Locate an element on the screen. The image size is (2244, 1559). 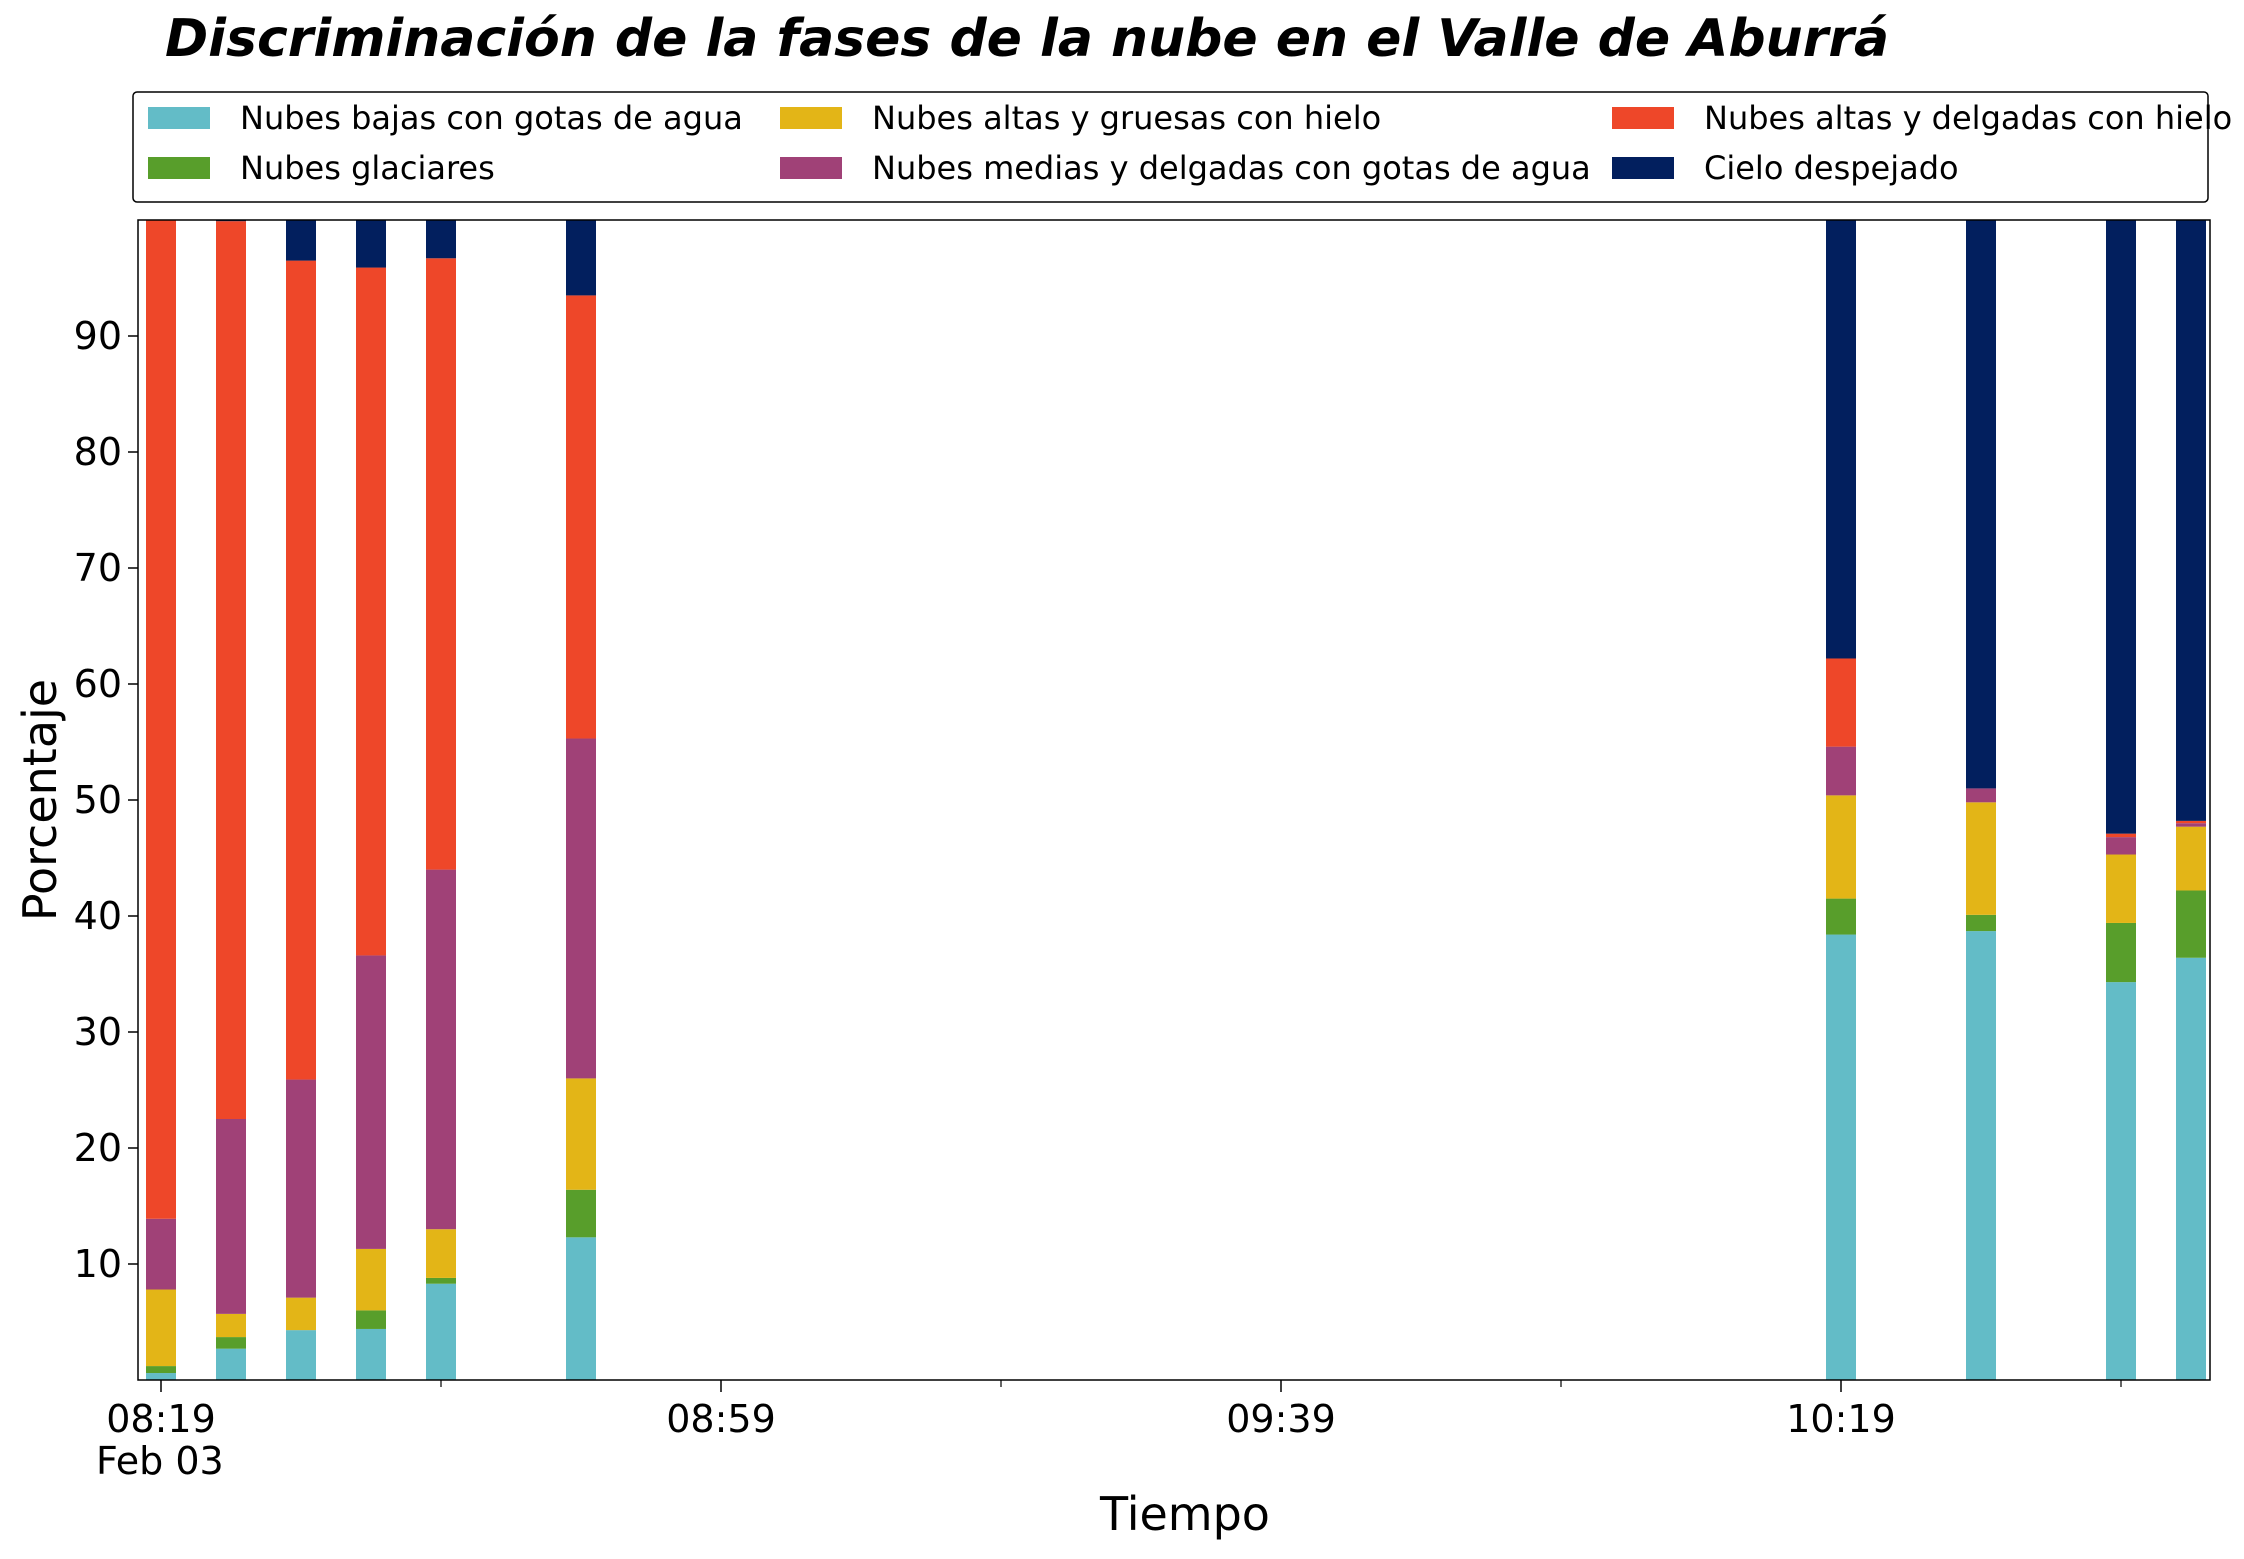
y-tick-label: 90 is located at coordinates (98, 336).